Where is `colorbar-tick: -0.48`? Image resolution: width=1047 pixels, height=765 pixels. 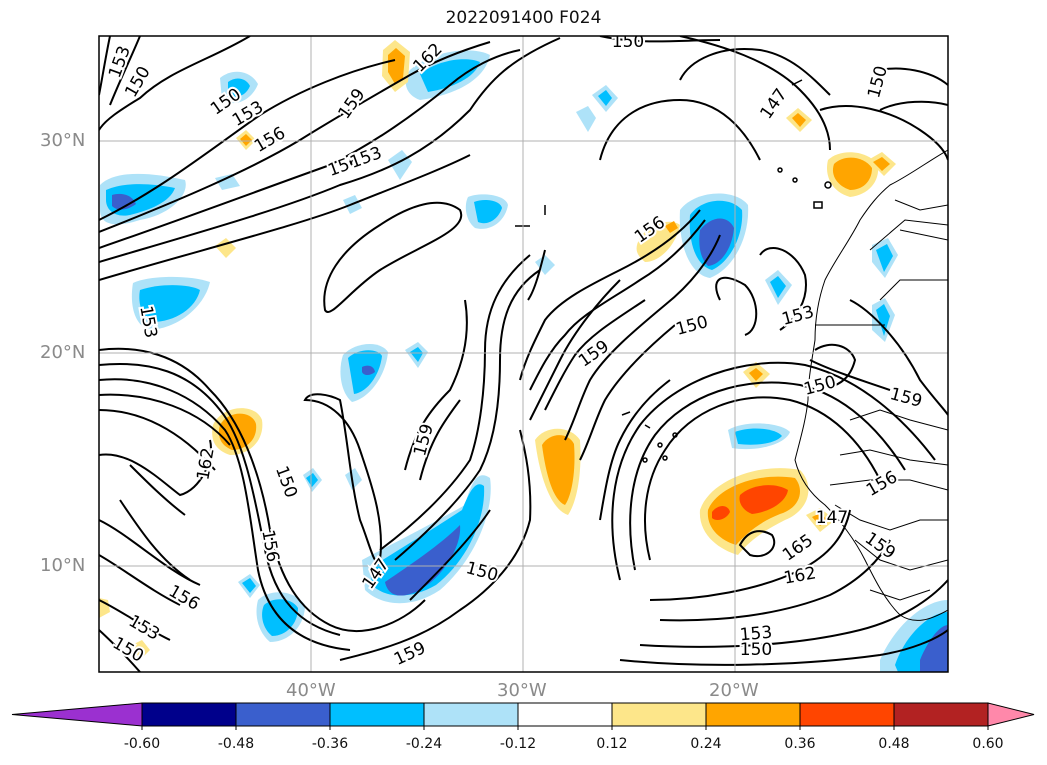 colorbar-tick: -0.48 is located at coordinates (236, 744).